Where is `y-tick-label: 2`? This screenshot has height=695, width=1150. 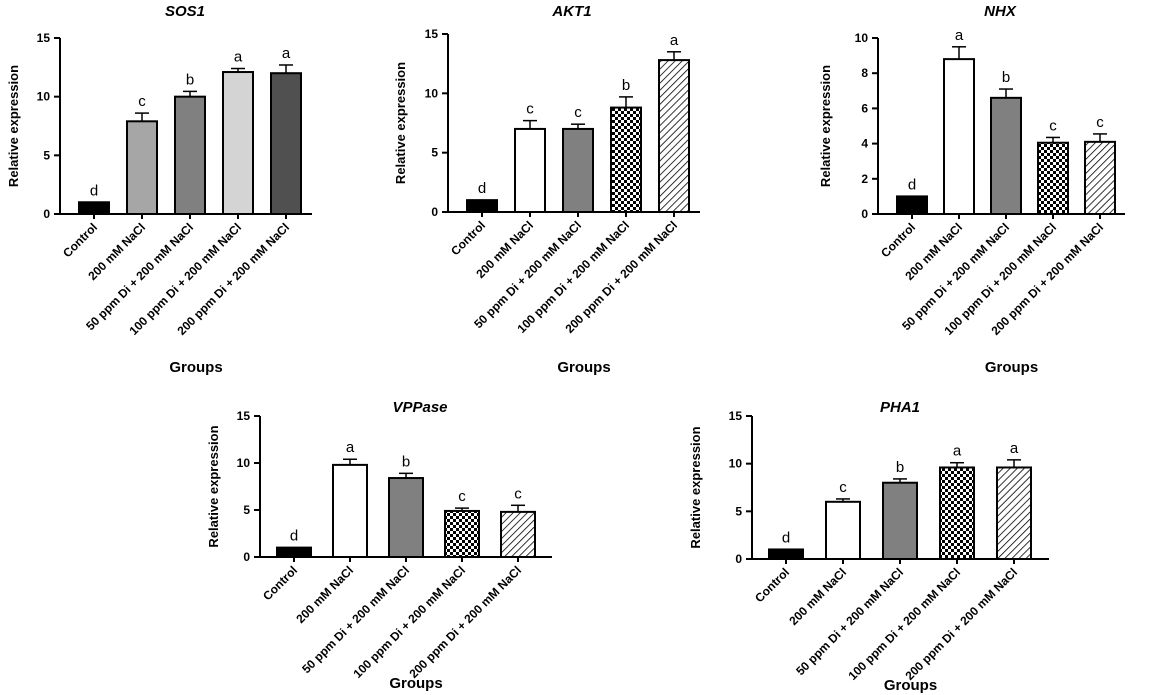
y-tick-label: 2 is located at coordinates (864, 179).